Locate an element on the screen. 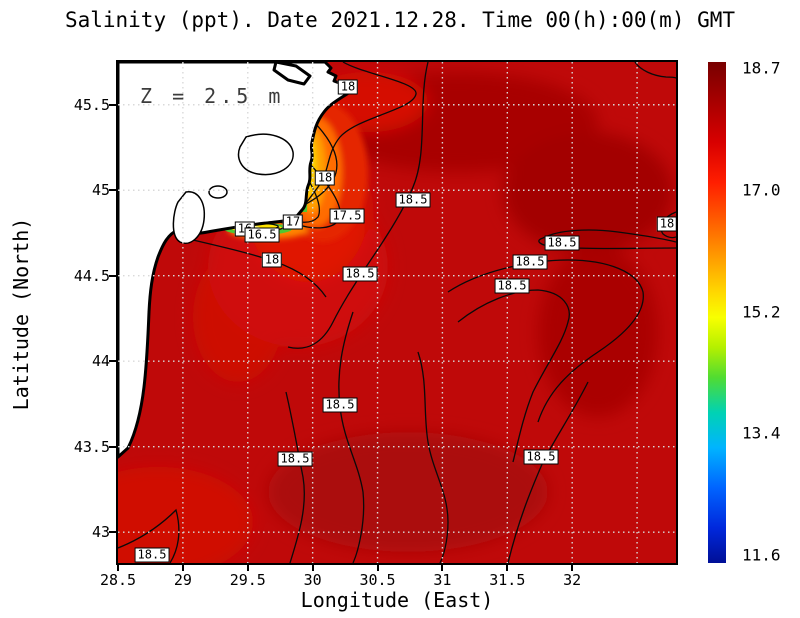 The image size is (800, 618). x-axis-label: Longitude (East) is located at coordinates (397, 600).